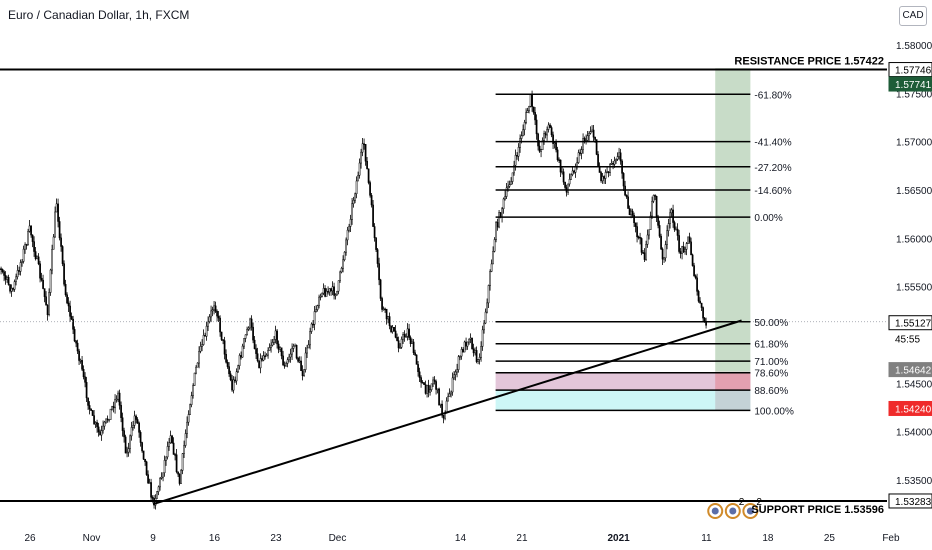  What do you see at coordinates (914, 433) in the screenshot?
I see `y-tick-label: 1.54000` at bounding box center [914, 433].